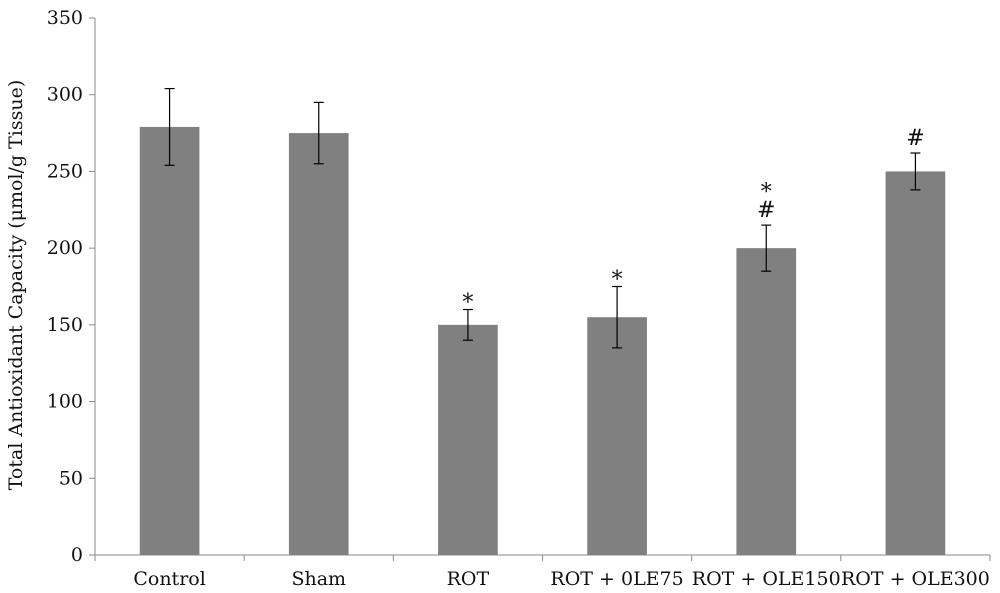 This screenshot has height=593, width=1000. I want to click on y-tick-label: 200, so click(65, 248).